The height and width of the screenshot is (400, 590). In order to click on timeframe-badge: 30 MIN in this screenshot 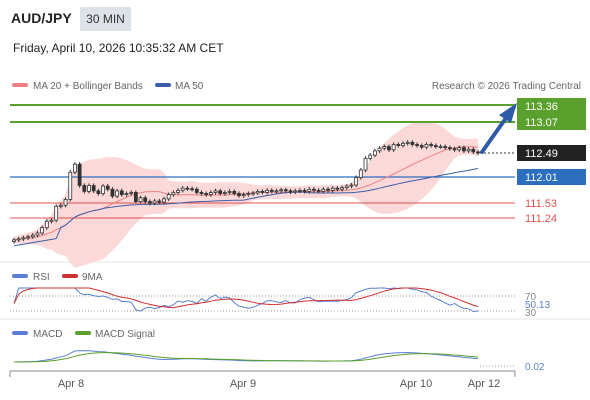, I will do `click(105, 19)`.